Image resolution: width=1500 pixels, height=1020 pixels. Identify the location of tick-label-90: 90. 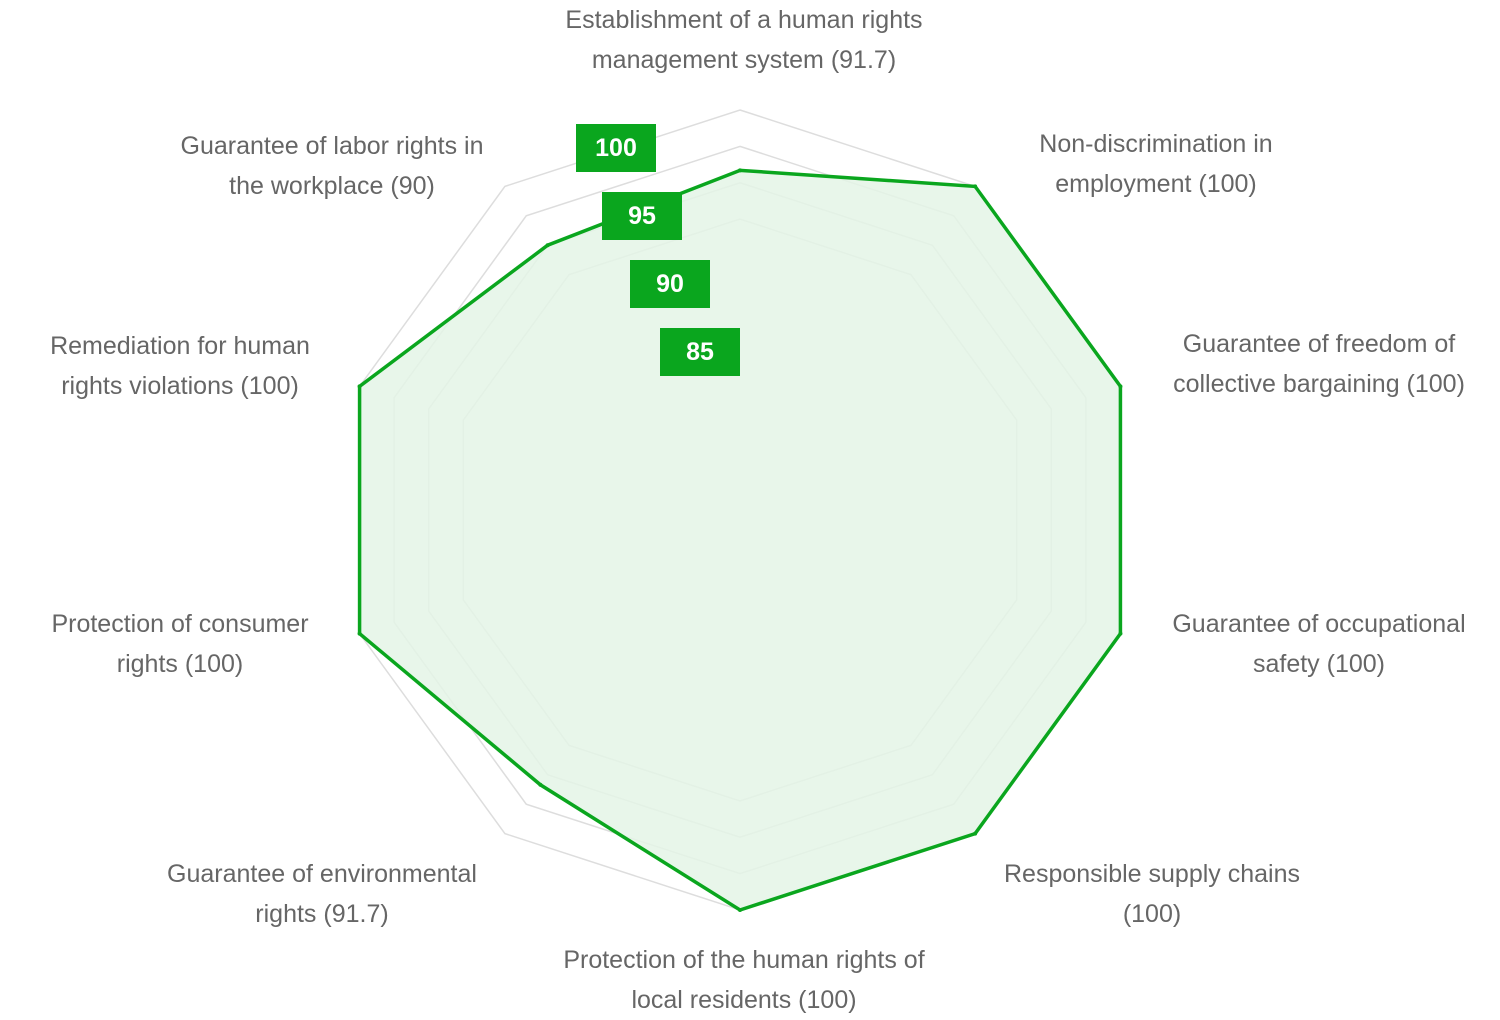
(670, 284).